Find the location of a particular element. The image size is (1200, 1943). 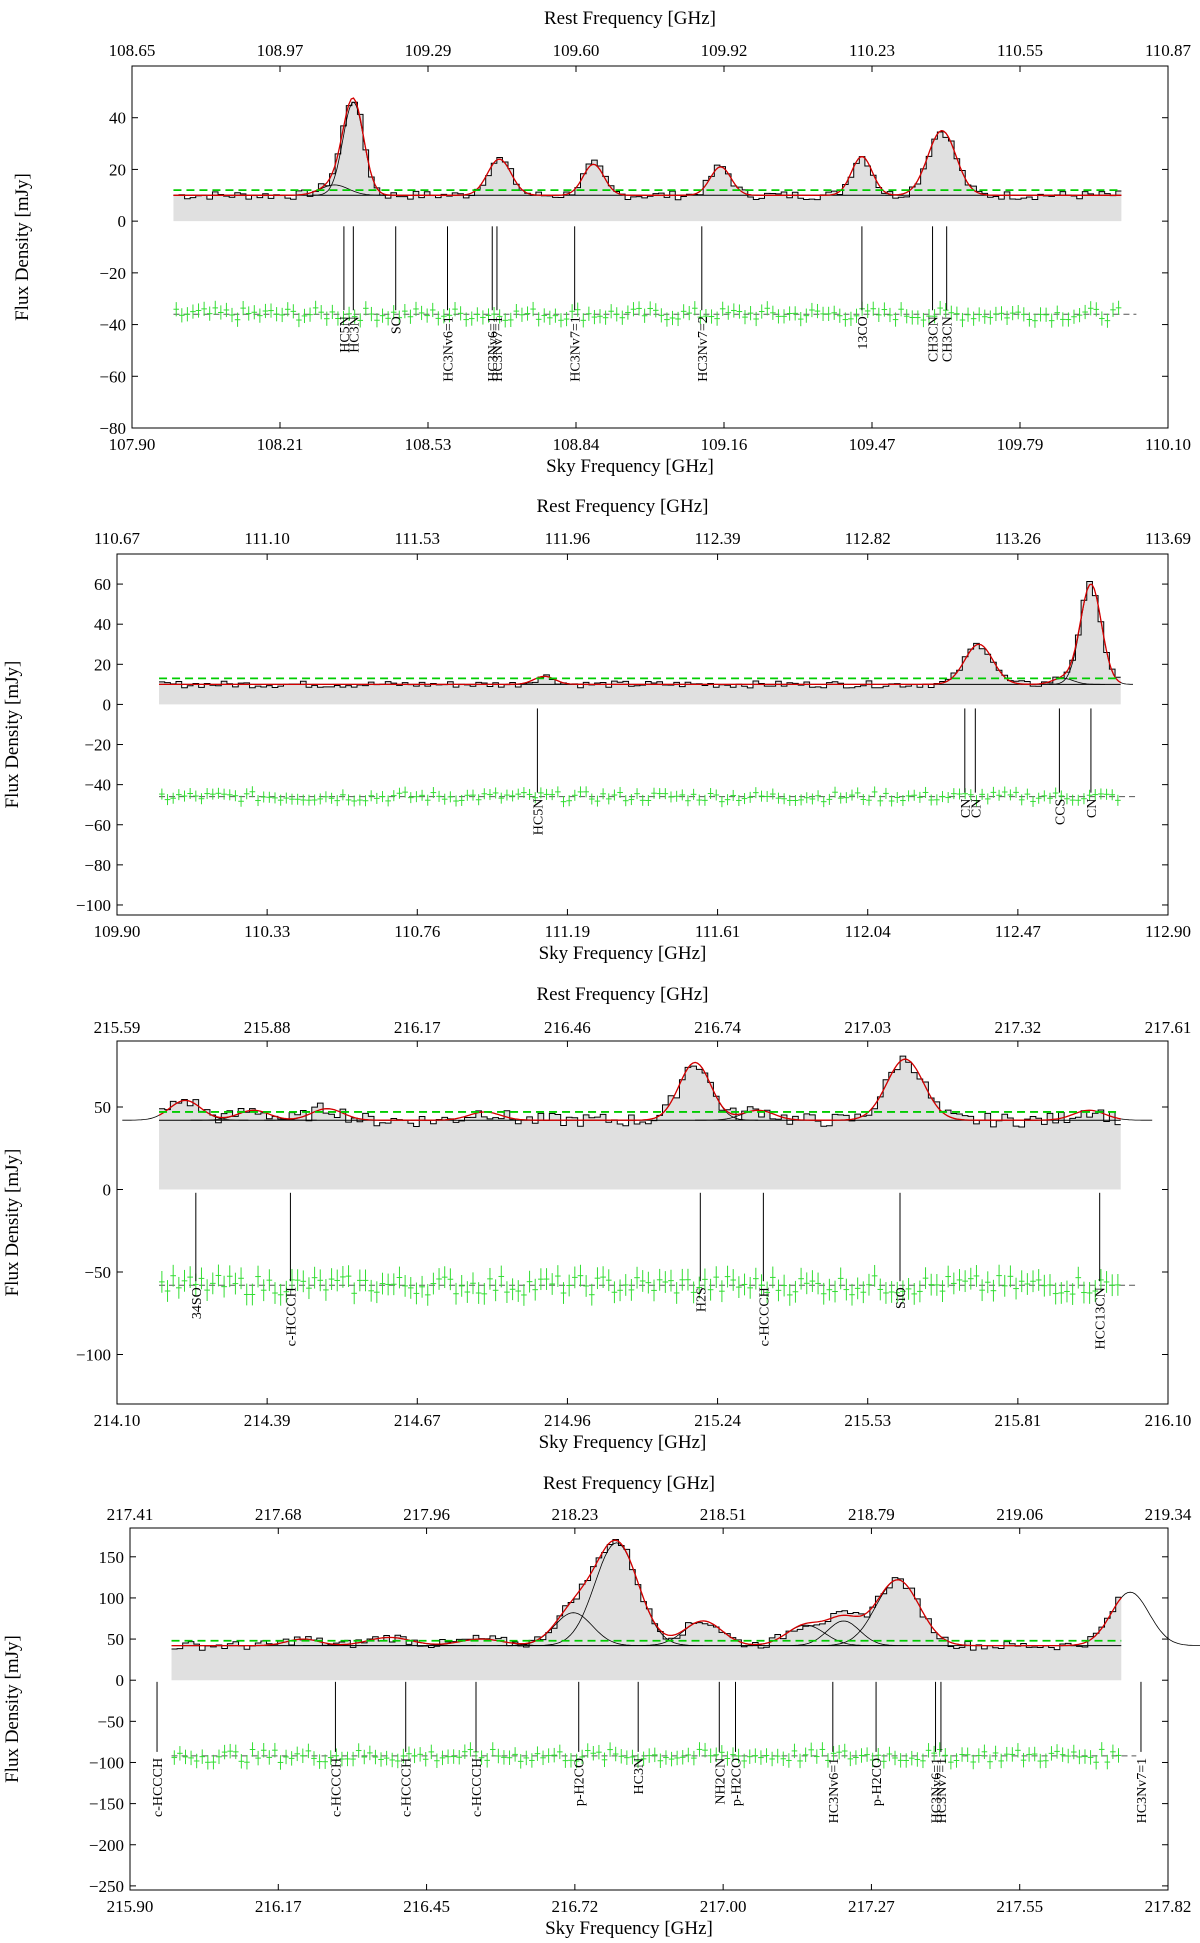

top-tick-label: 218.79 is located at coordinates (871, 1514).